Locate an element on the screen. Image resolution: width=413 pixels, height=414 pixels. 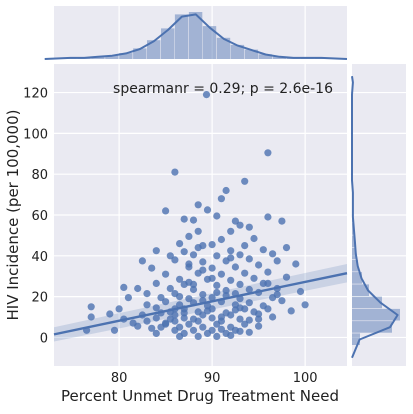
y-tick-label: 60 is located at coordinates (39, 216).